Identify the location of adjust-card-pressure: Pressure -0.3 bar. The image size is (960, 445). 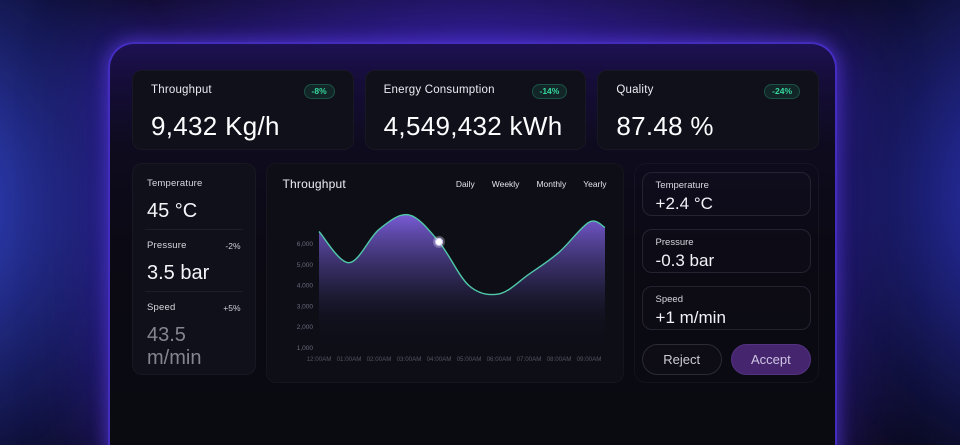
(726, 251).